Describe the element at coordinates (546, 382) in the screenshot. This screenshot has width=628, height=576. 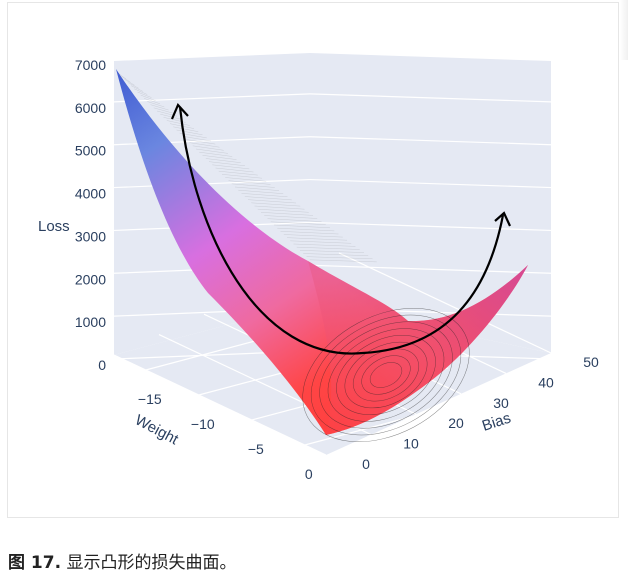
I see `bias-tick-label: 40` at that location.